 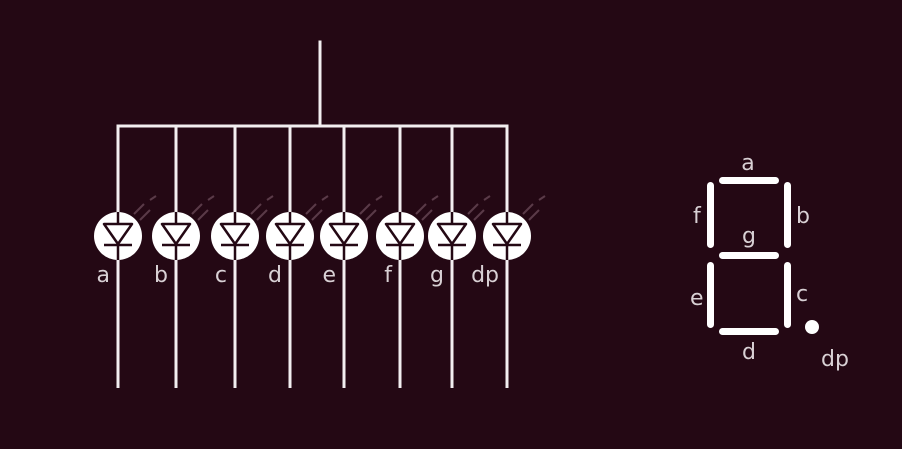 I want to click on led-g: g, so click(x=459, y=257).